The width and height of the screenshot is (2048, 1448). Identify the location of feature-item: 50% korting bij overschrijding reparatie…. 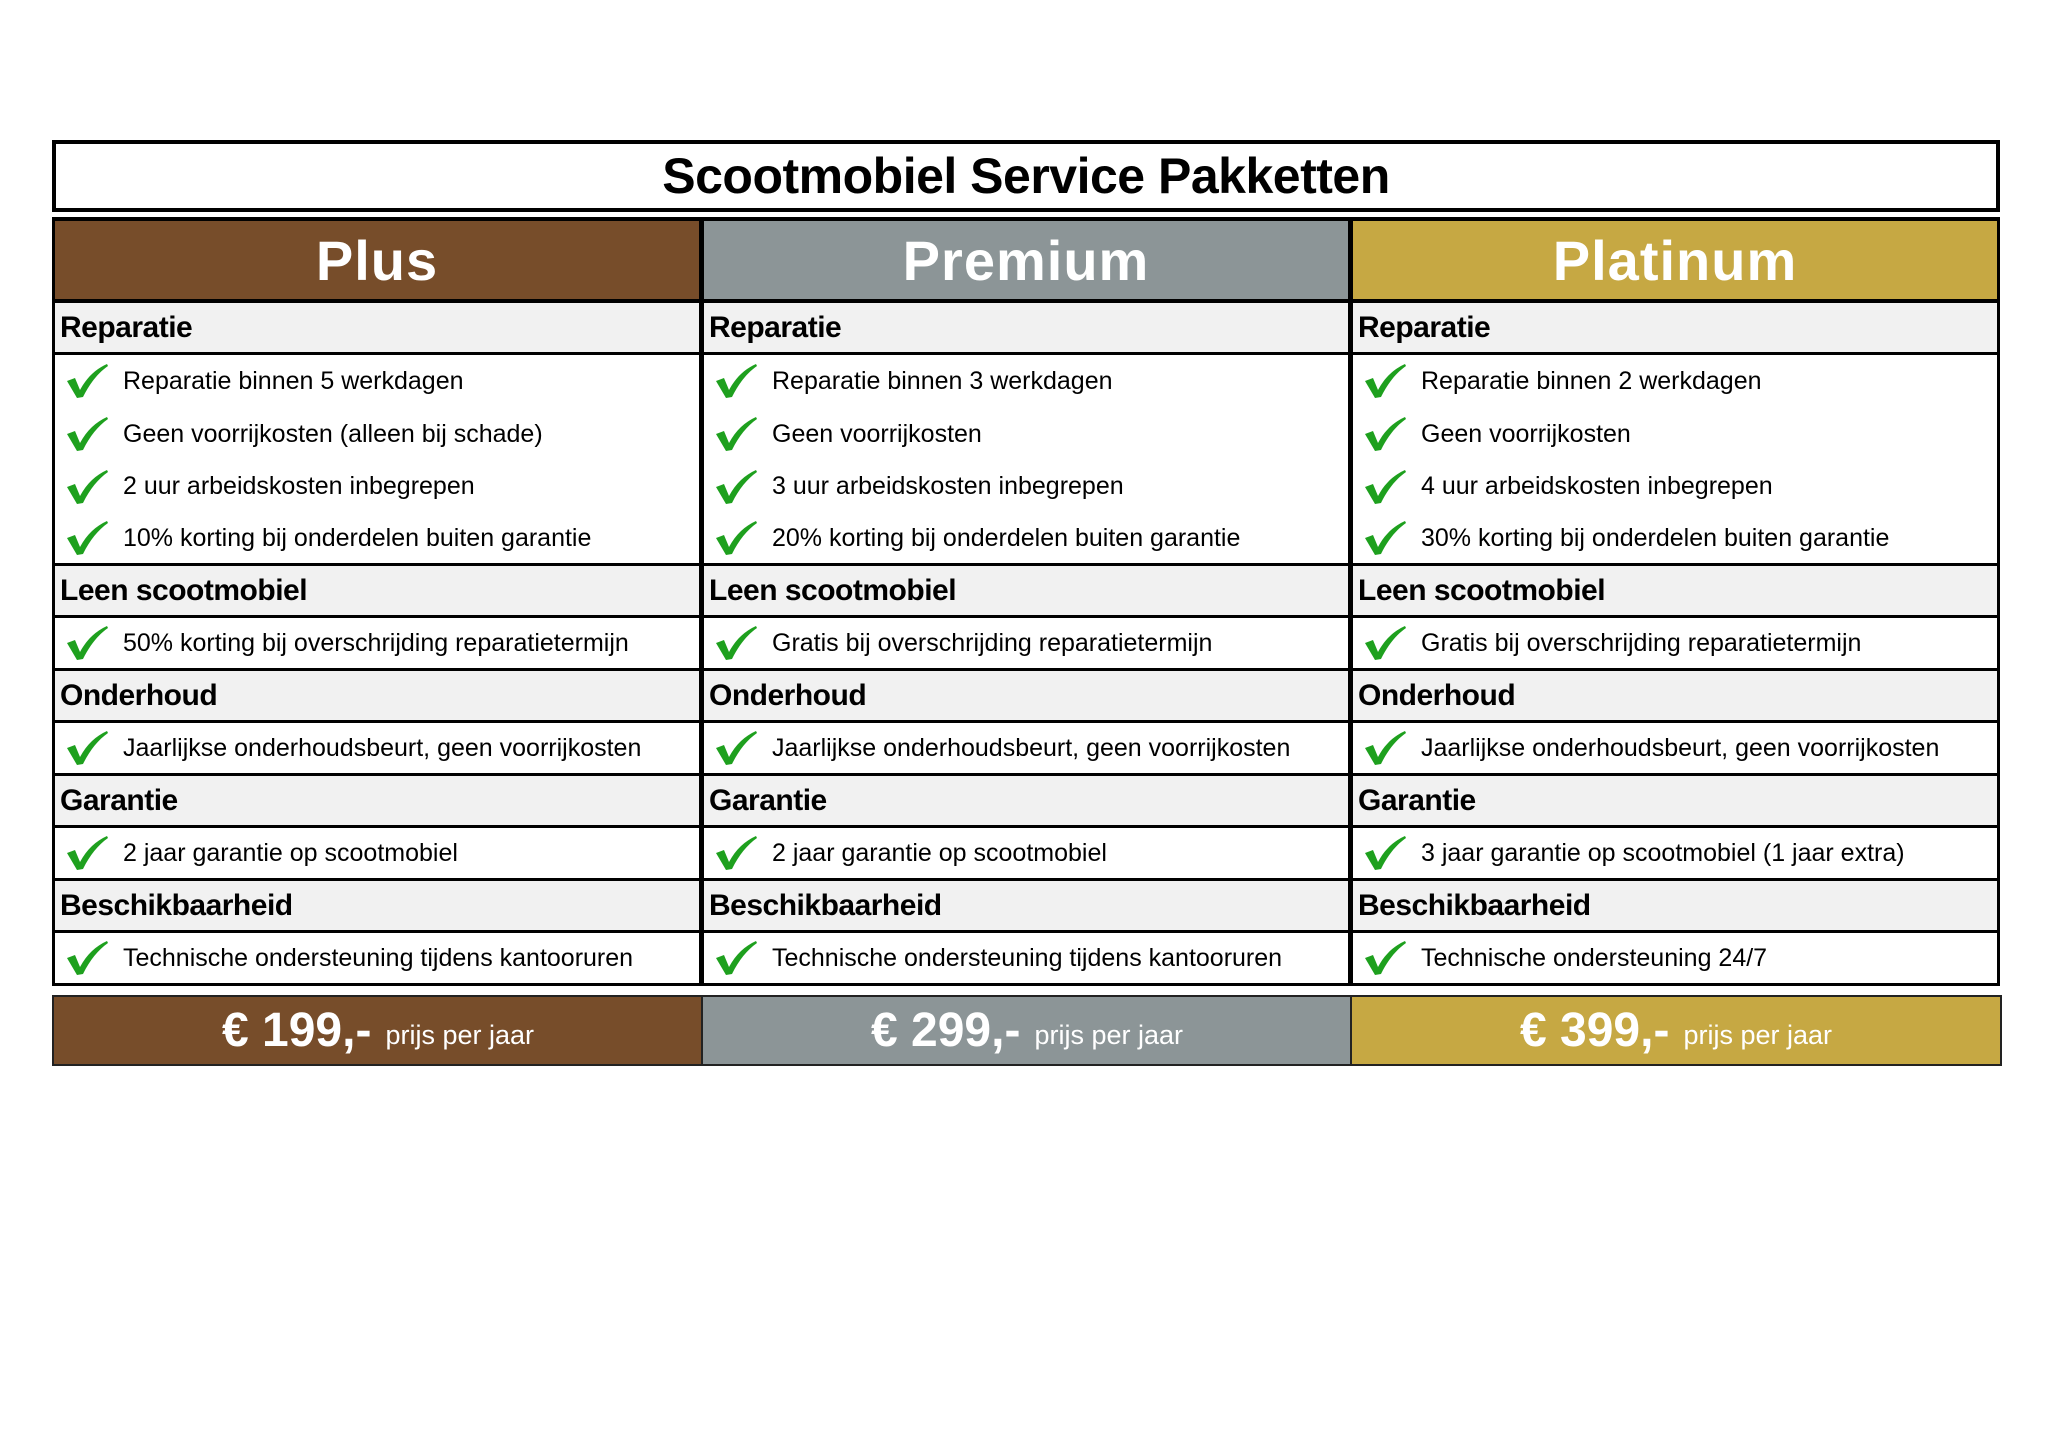
(377, 645).